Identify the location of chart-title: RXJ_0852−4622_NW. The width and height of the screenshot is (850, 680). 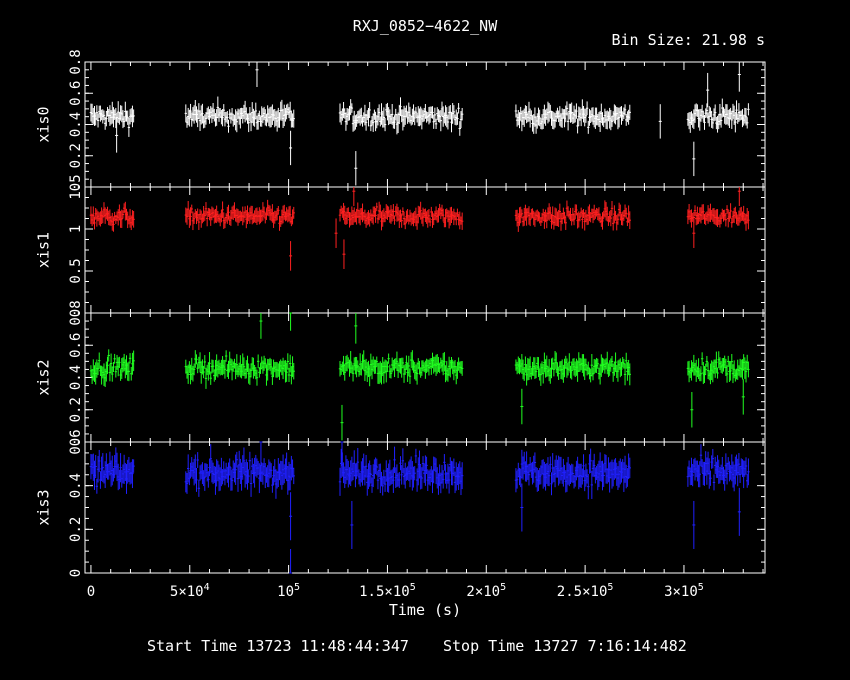
(425, 26).